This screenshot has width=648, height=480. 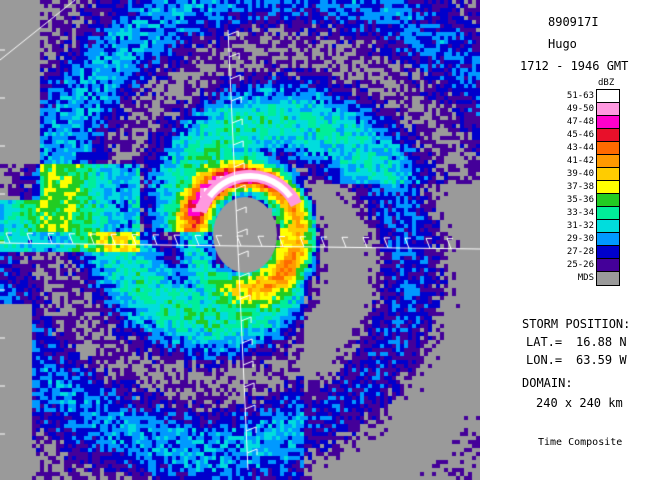 What do you see at coordinates (580, 96) in the screenshot?
I see `legend-level-label: 51-63` at bounding box center [580, 96].